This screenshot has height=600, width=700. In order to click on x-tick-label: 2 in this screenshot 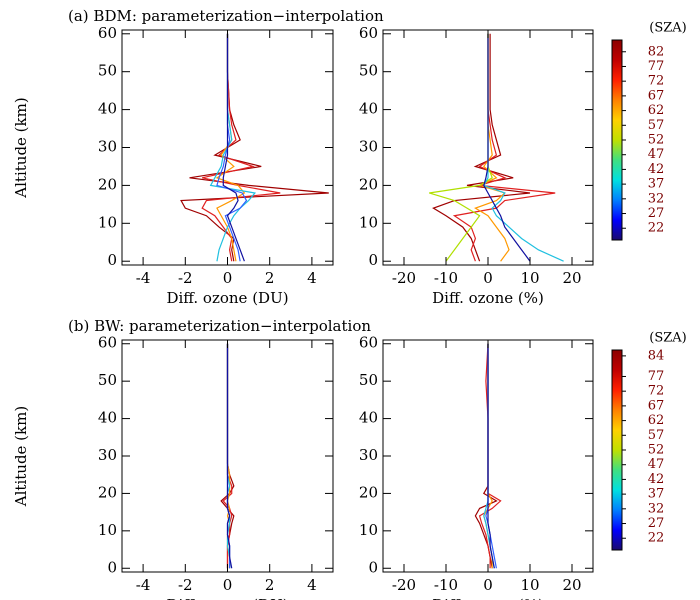, I will do `click(270, 585)`.